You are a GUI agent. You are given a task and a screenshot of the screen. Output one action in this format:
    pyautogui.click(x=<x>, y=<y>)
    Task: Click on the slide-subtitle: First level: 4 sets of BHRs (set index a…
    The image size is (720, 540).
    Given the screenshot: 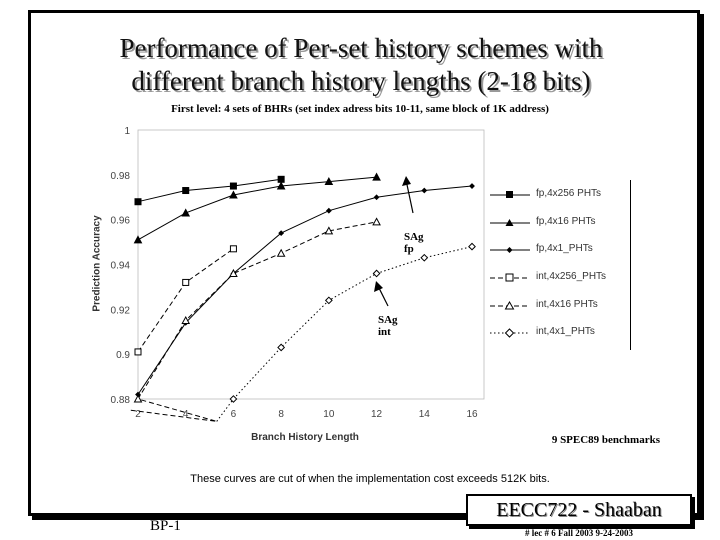 What is the action you would take?
    pyautogui.click(x=360, y=109)
    